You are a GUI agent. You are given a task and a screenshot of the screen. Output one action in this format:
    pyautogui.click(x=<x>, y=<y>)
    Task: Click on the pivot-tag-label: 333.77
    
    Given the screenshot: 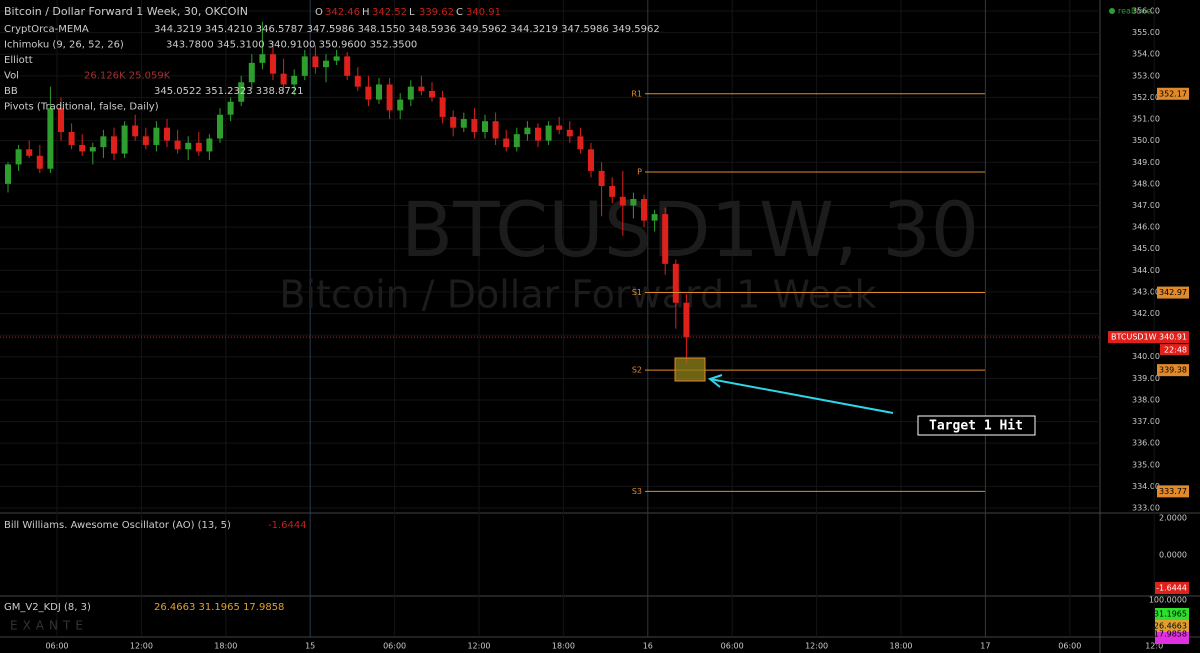 What is the action you would take?
    pyautogui.click(x=1173, y=491)
    